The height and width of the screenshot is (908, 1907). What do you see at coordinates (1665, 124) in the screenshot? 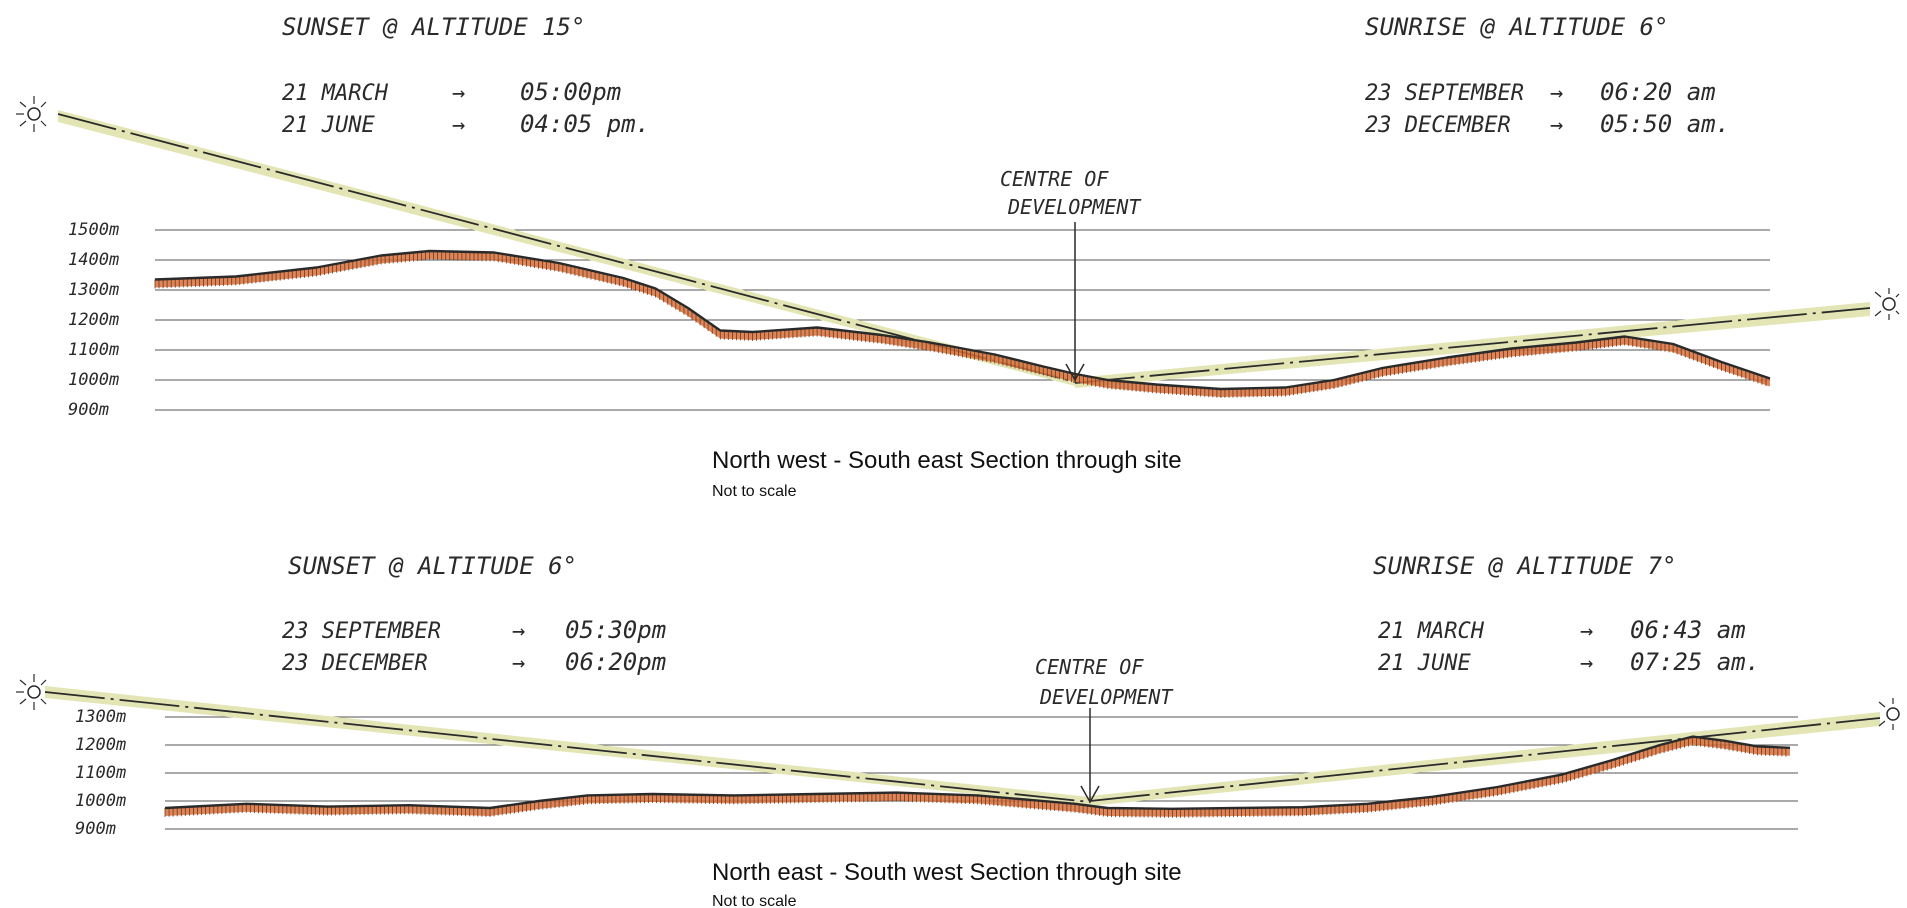
I see `sunrise-time-2: 05:50 am.` at bounding box center [1665, 124].